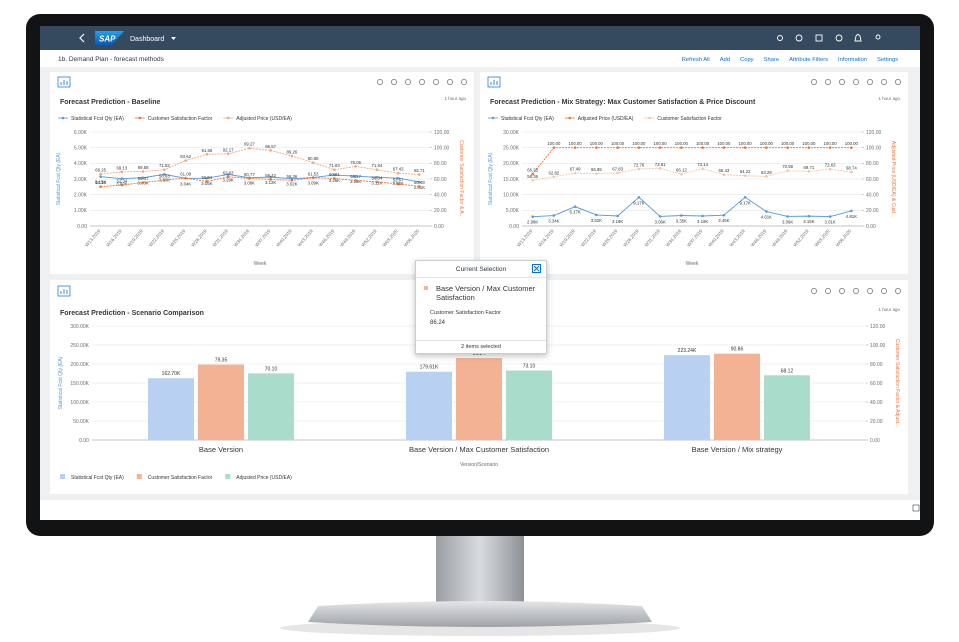  Describe the element at coordinates (878, 37) in the screenshot. I see `user-icon` at that location.